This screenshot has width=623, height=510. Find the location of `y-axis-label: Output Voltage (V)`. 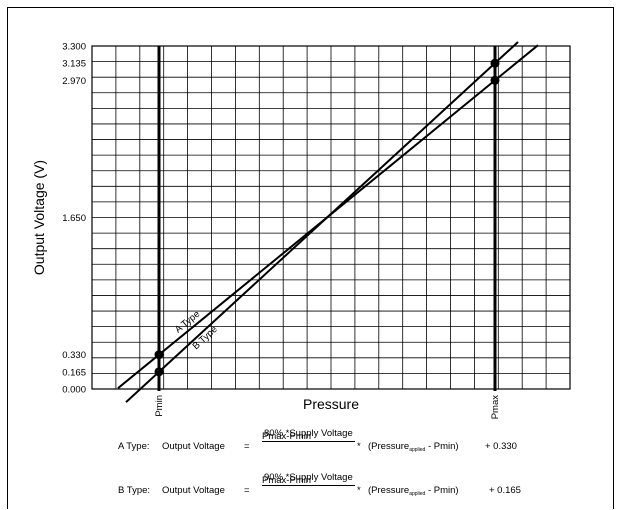

y-axis-label: Output Voltage (V) is located at coordinates (39, 217).